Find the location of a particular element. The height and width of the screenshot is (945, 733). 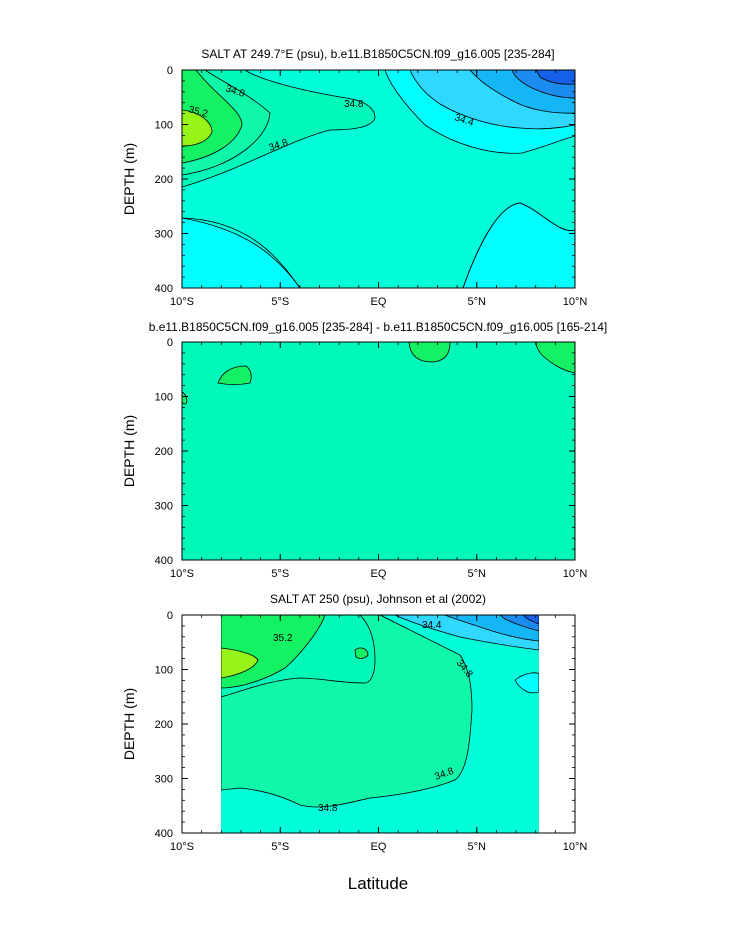

p1-contour-deep-right is located at coordinates (518, 245).